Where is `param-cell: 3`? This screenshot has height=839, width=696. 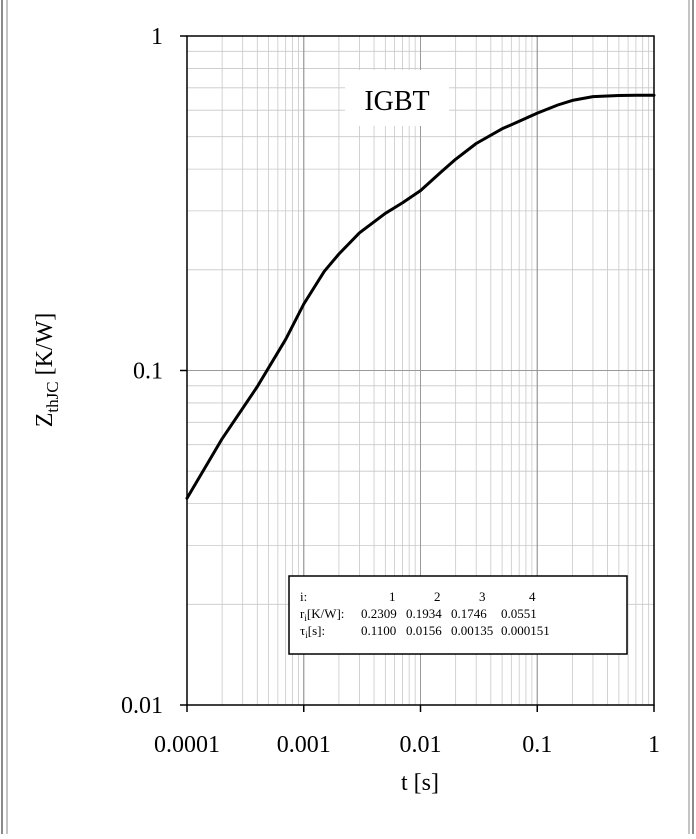 param-cell: 3 is located at coordinates (482, 596).